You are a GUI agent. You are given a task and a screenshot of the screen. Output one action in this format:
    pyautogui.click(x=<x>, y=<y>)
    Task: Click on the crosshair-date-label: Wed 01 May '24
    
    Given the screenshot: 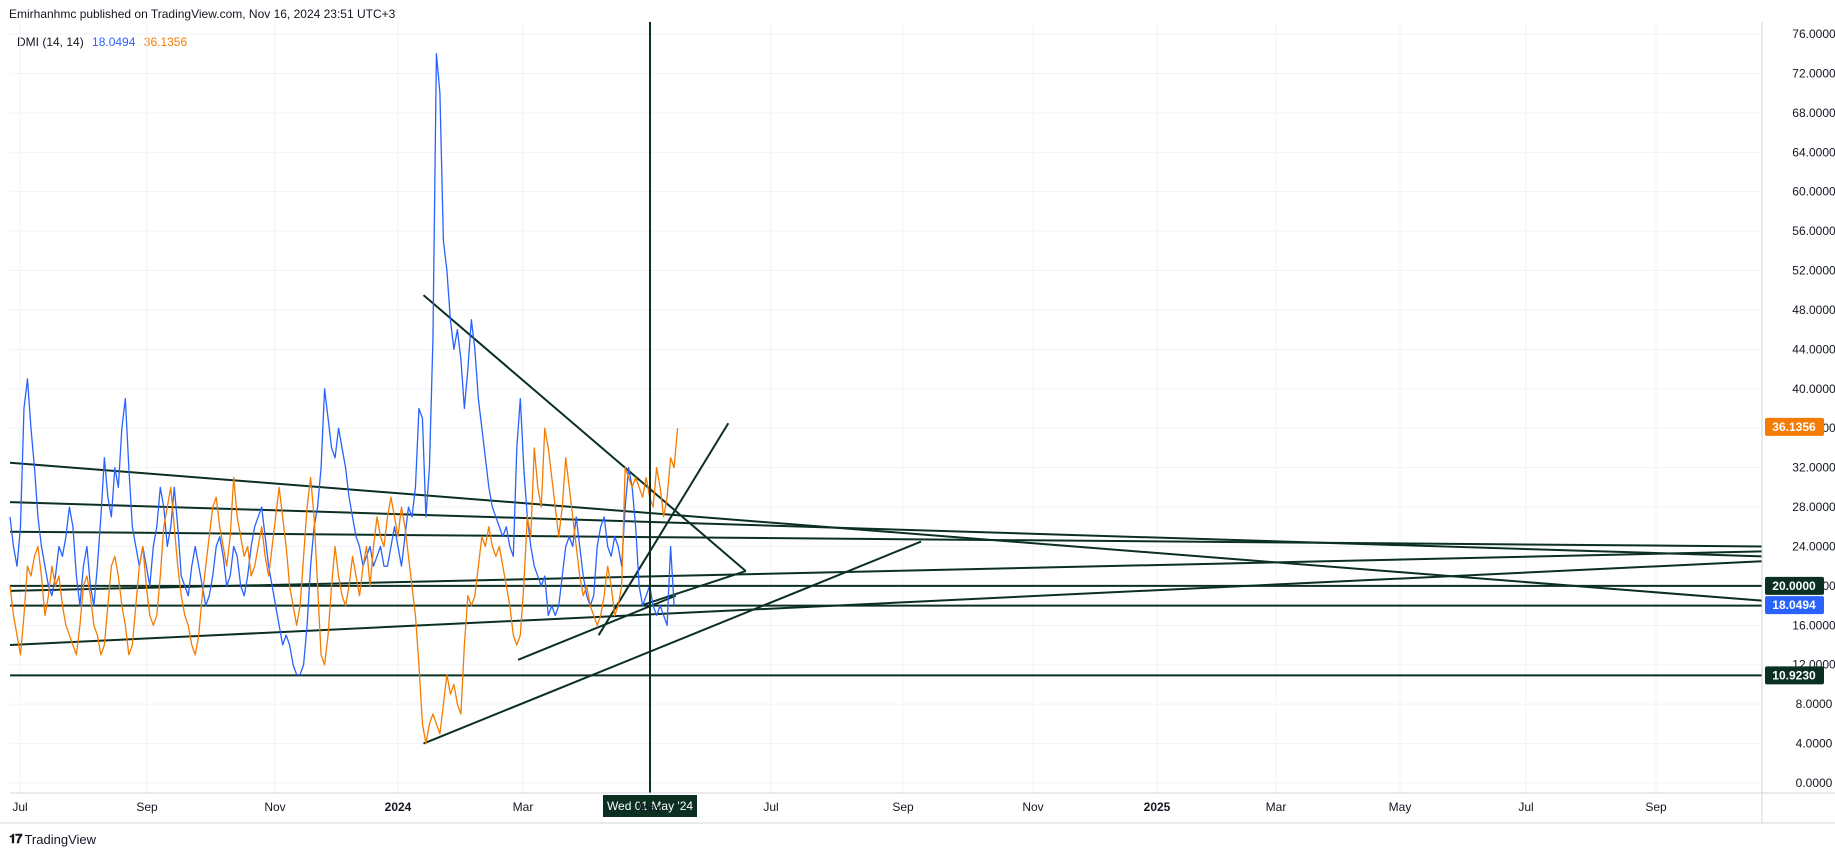 What is the action you would take?
    pyautogui.click(x=650, y=806)
    